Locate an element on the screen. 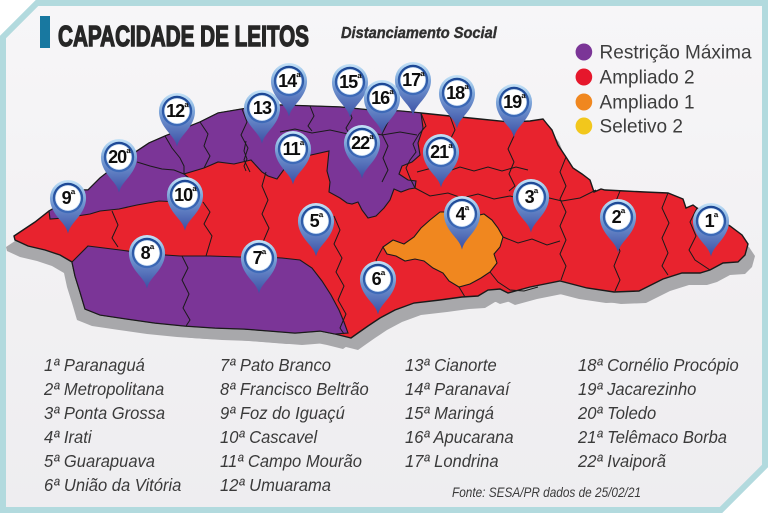  svg-text: 18ª Cornélio Procópio is located at coordinates (658, 364).